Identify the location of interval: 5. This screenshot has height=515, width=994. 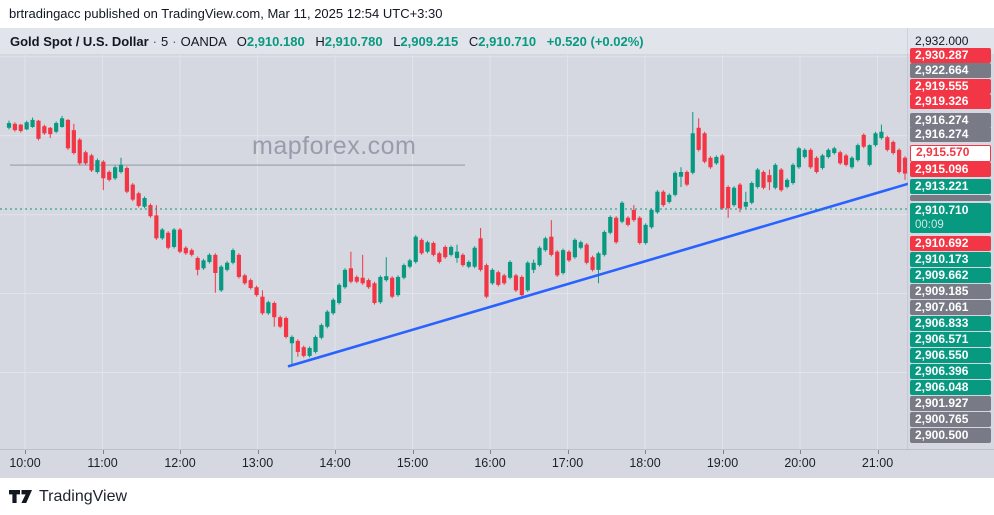
(165, 41).